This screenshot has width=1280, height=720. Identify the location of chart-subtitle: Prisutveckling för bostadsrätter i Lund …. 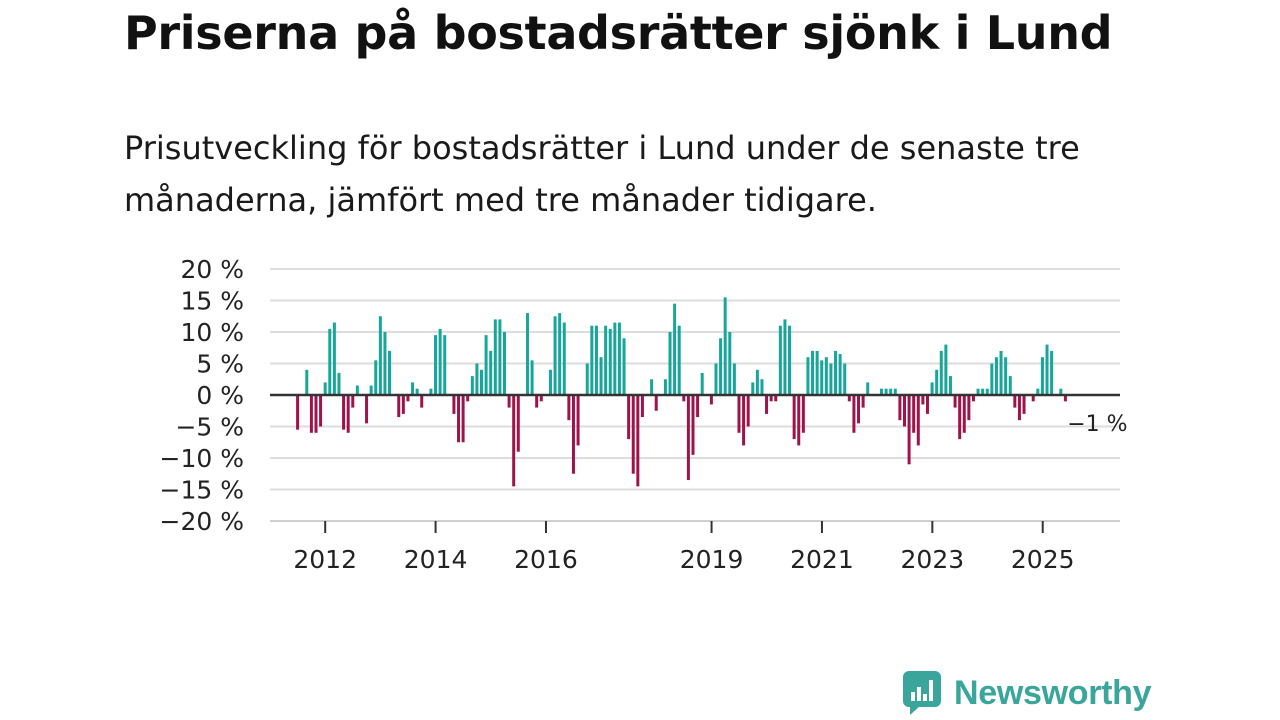
(602, 174).